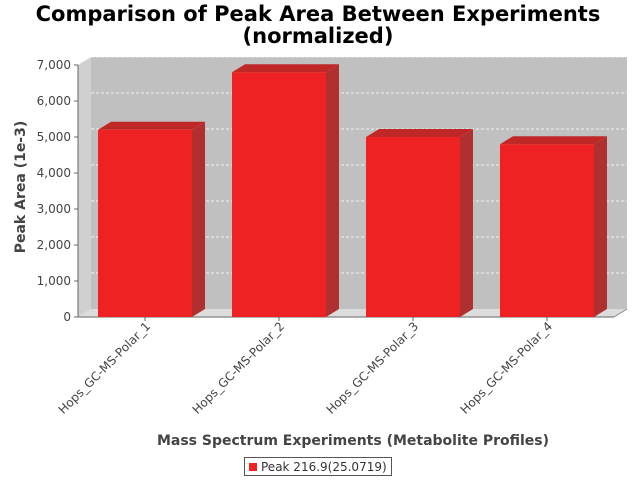 The image size is (640, 480). Describe the element at coordinates (58, 191) in the screenshot. I see `y-axis: 0 1,000 2,000 3,000 4,000 5,000 6,000 7,000` at that location.